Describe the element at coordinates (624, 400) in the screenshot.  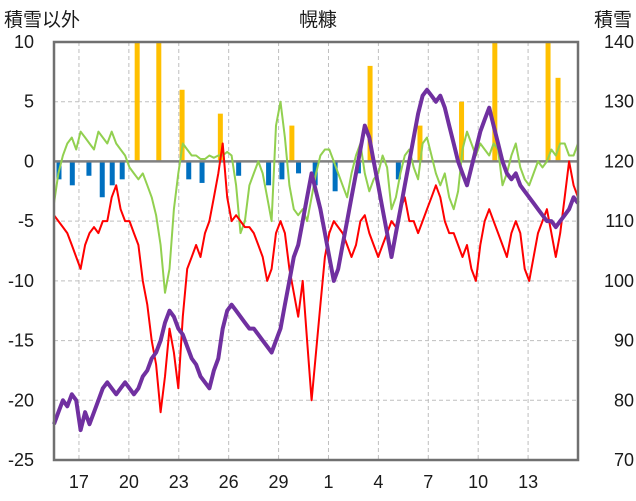
I see `right-tick-label: 80` at that location.